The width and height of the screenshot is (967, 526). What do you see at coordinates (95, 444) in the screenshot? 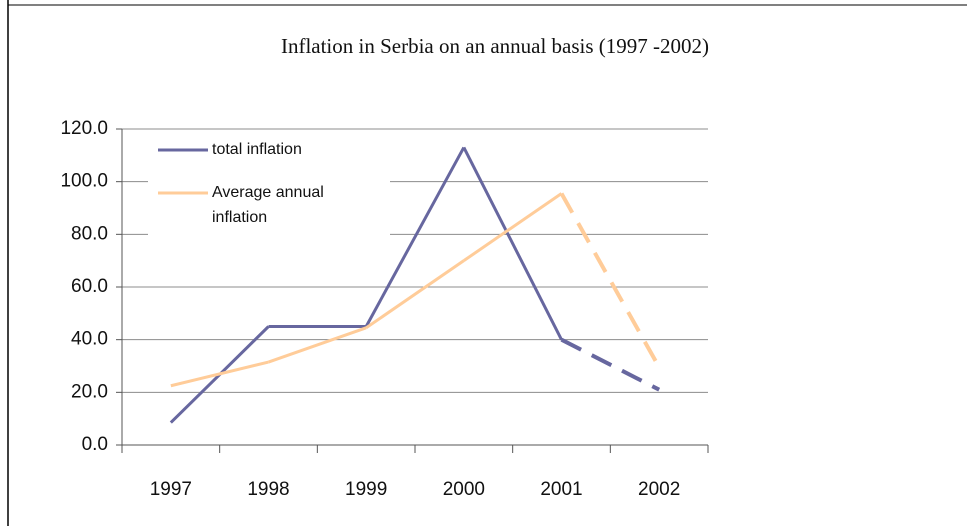
I see `y-tick-label: 0.0` at bounding box center [95, 444].